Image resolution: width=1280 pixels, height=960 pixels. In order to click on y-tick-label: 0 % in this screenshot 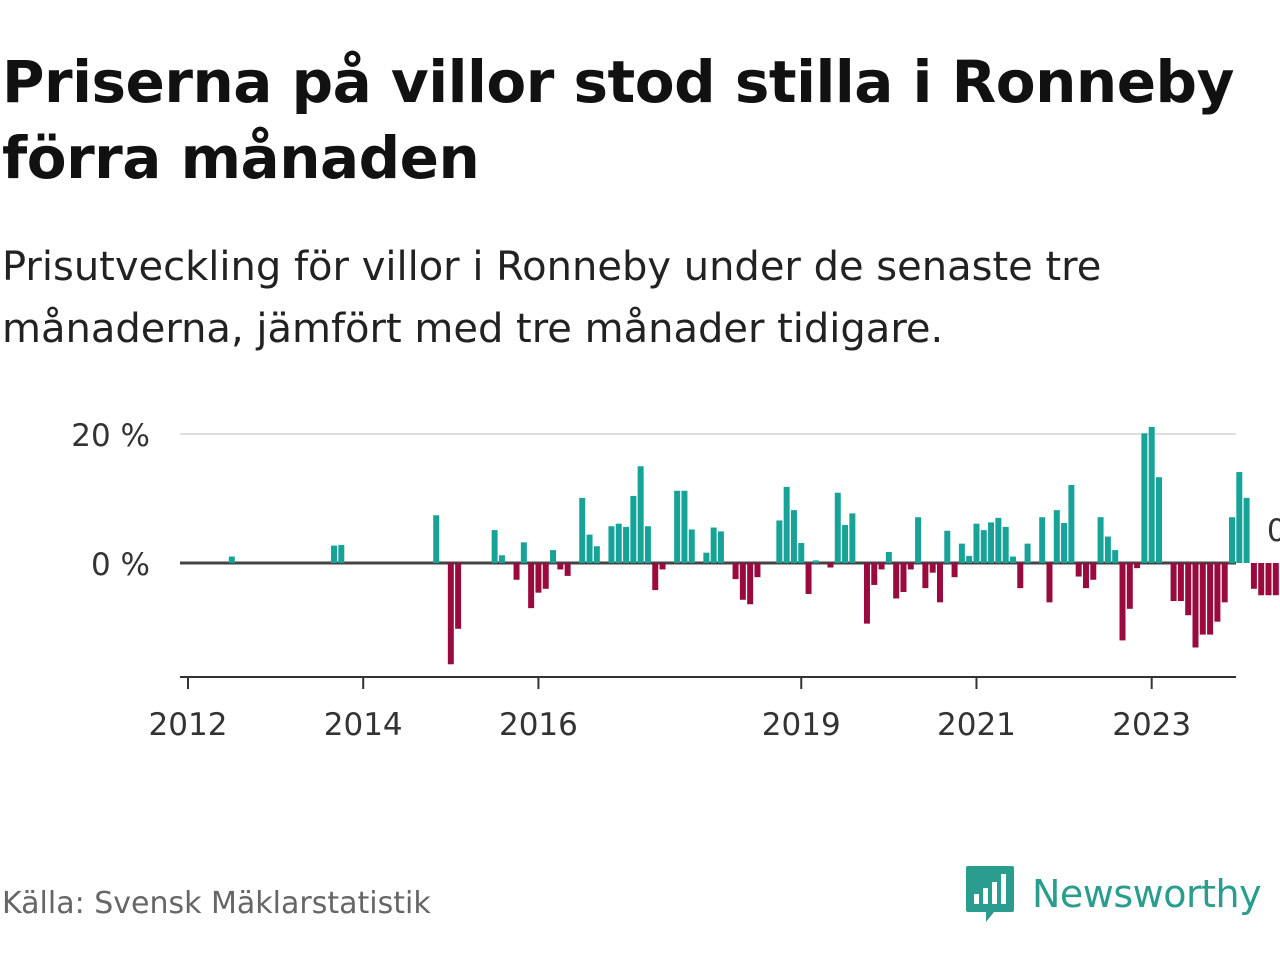, I will do `click(120, 565)`.